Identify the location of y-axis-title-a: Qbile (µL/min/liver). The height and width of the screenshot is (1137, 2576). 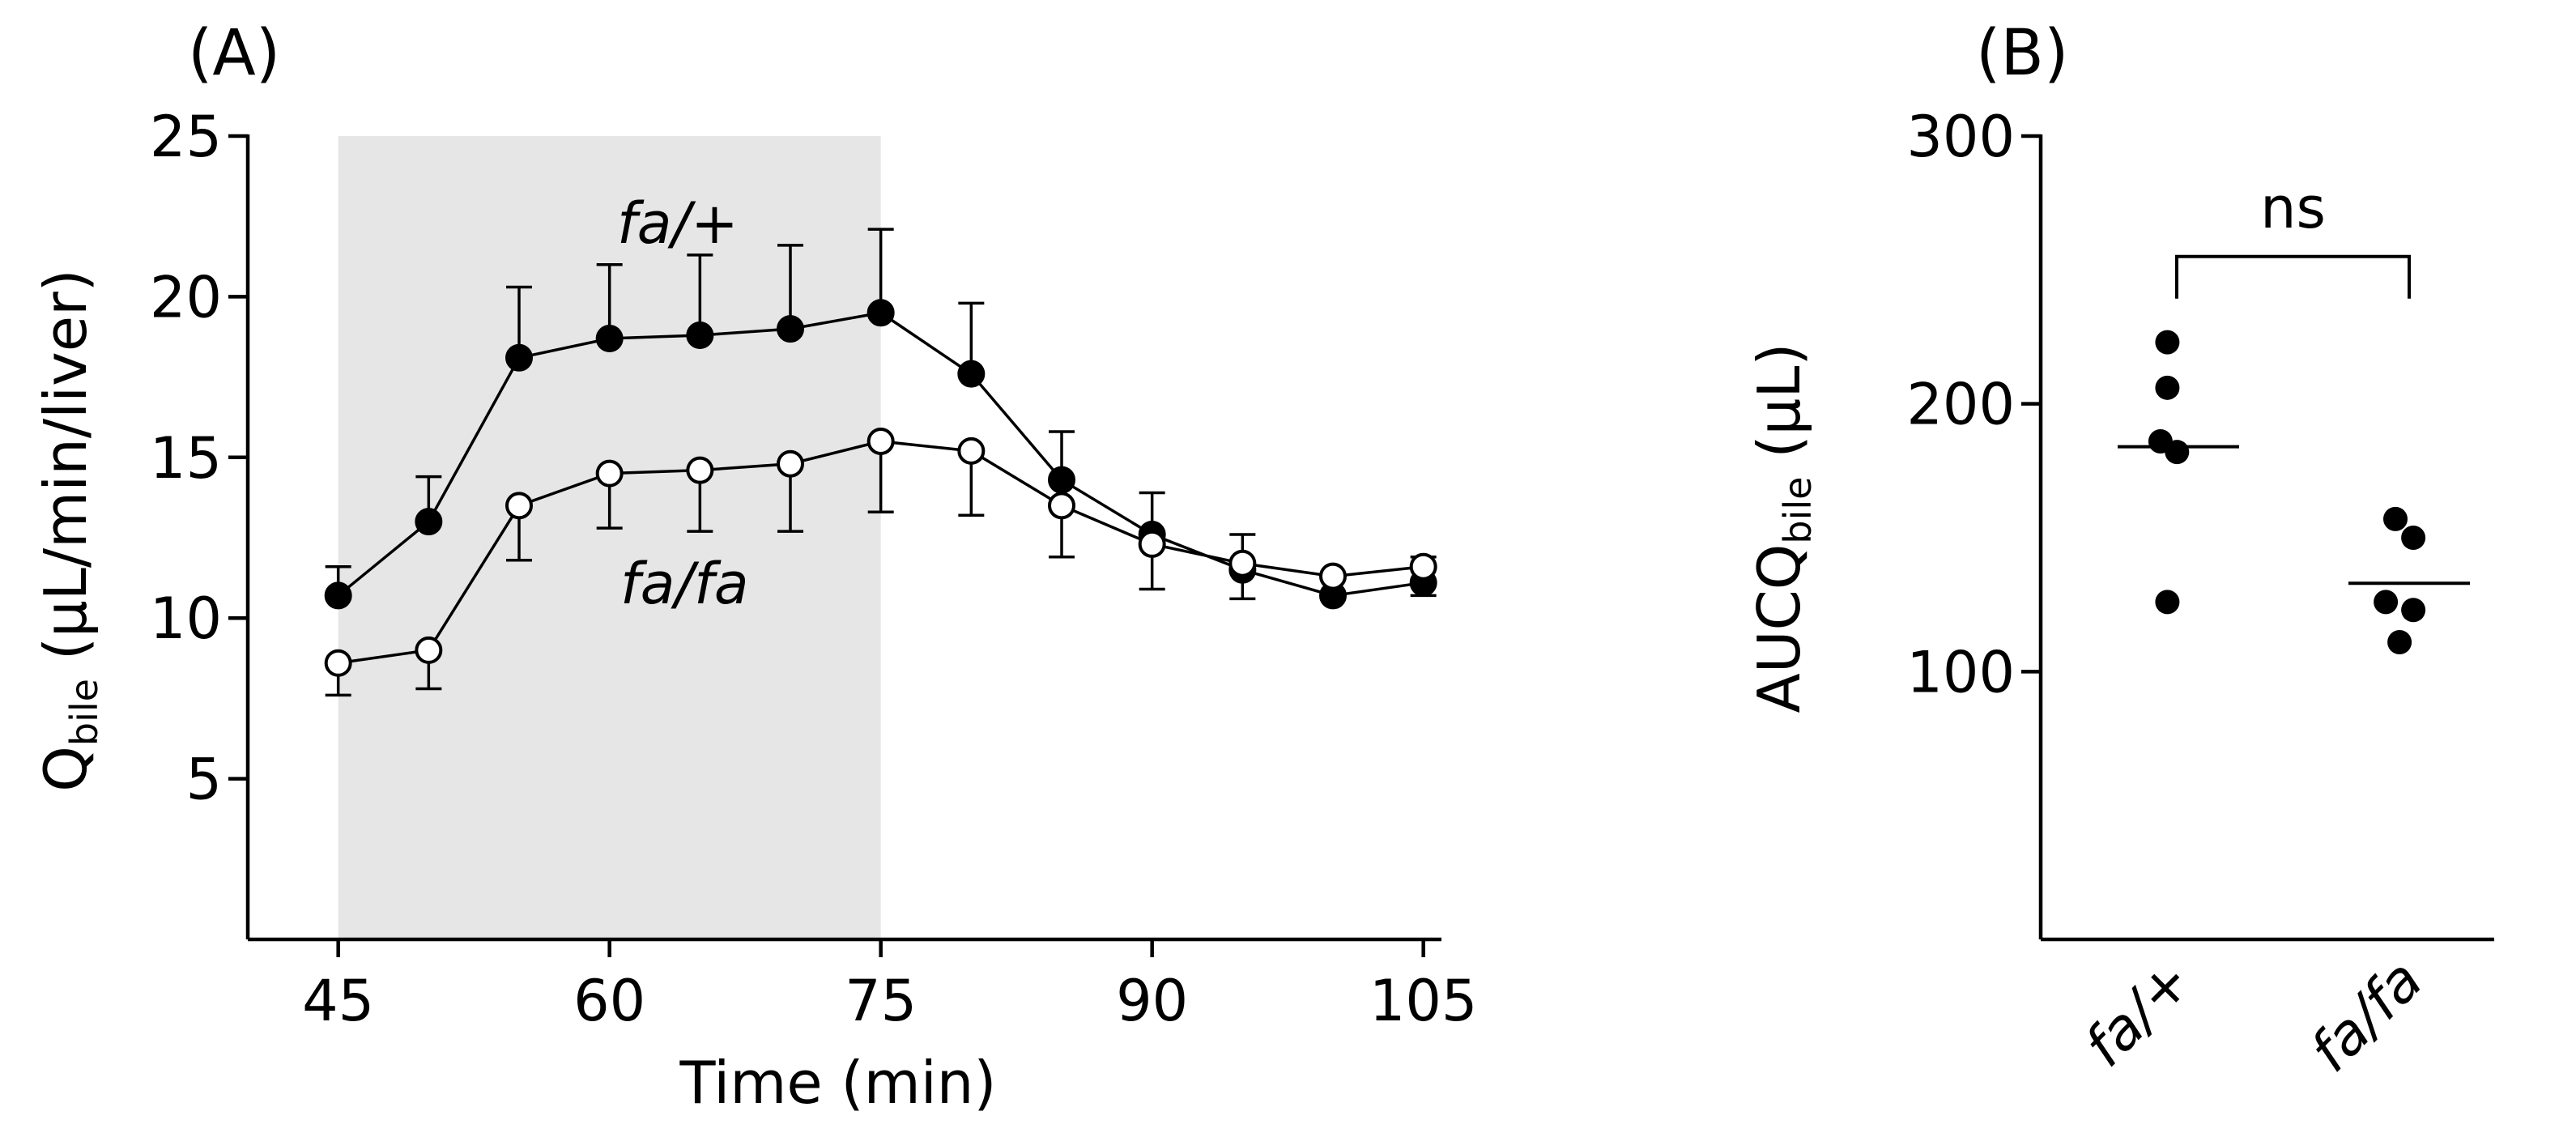
(69, 530).